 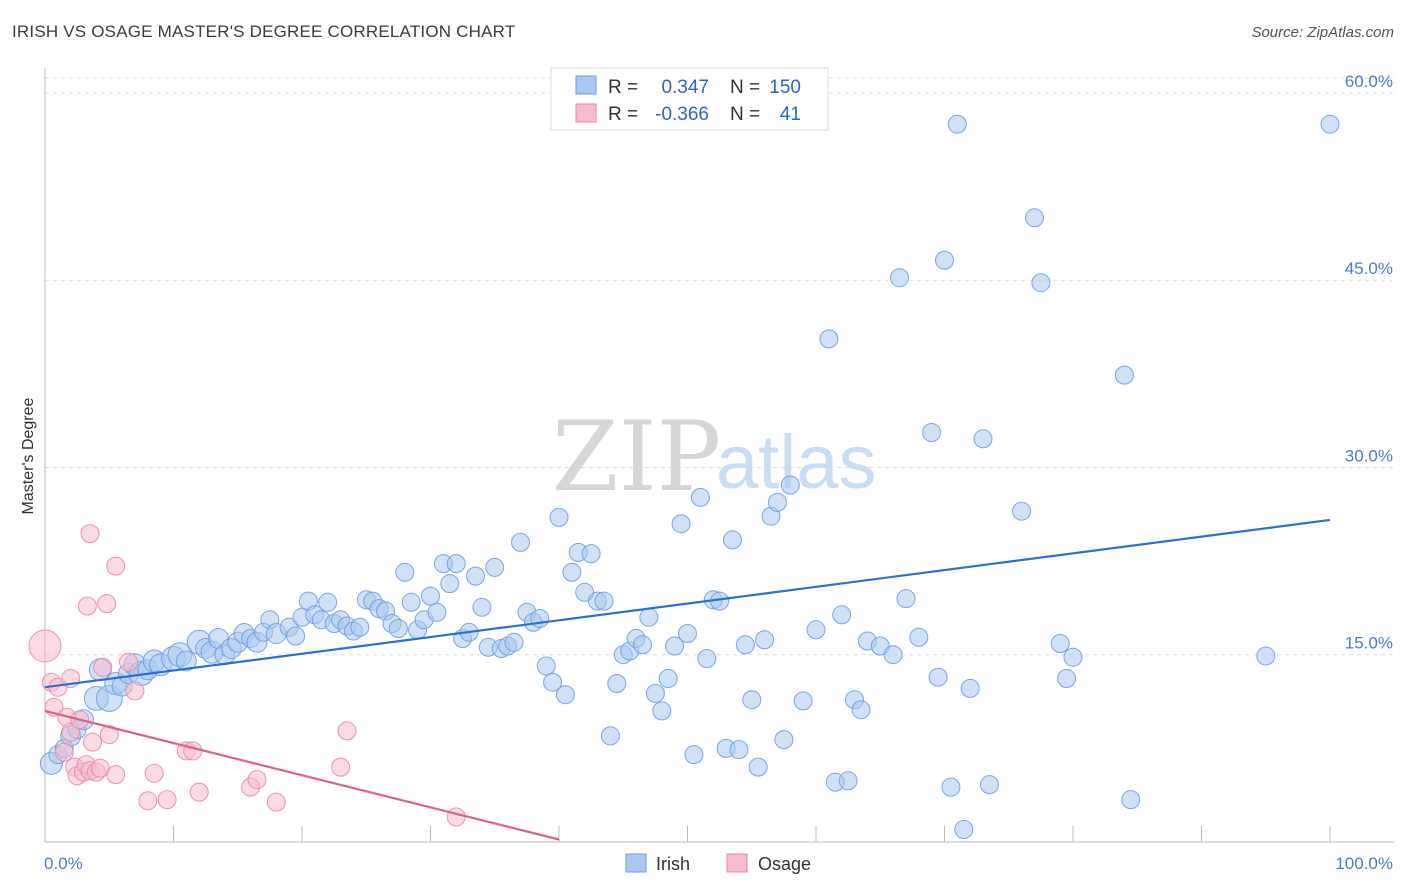 I want to click on series-legend-swatch-osage, so click(x=737, y=863).